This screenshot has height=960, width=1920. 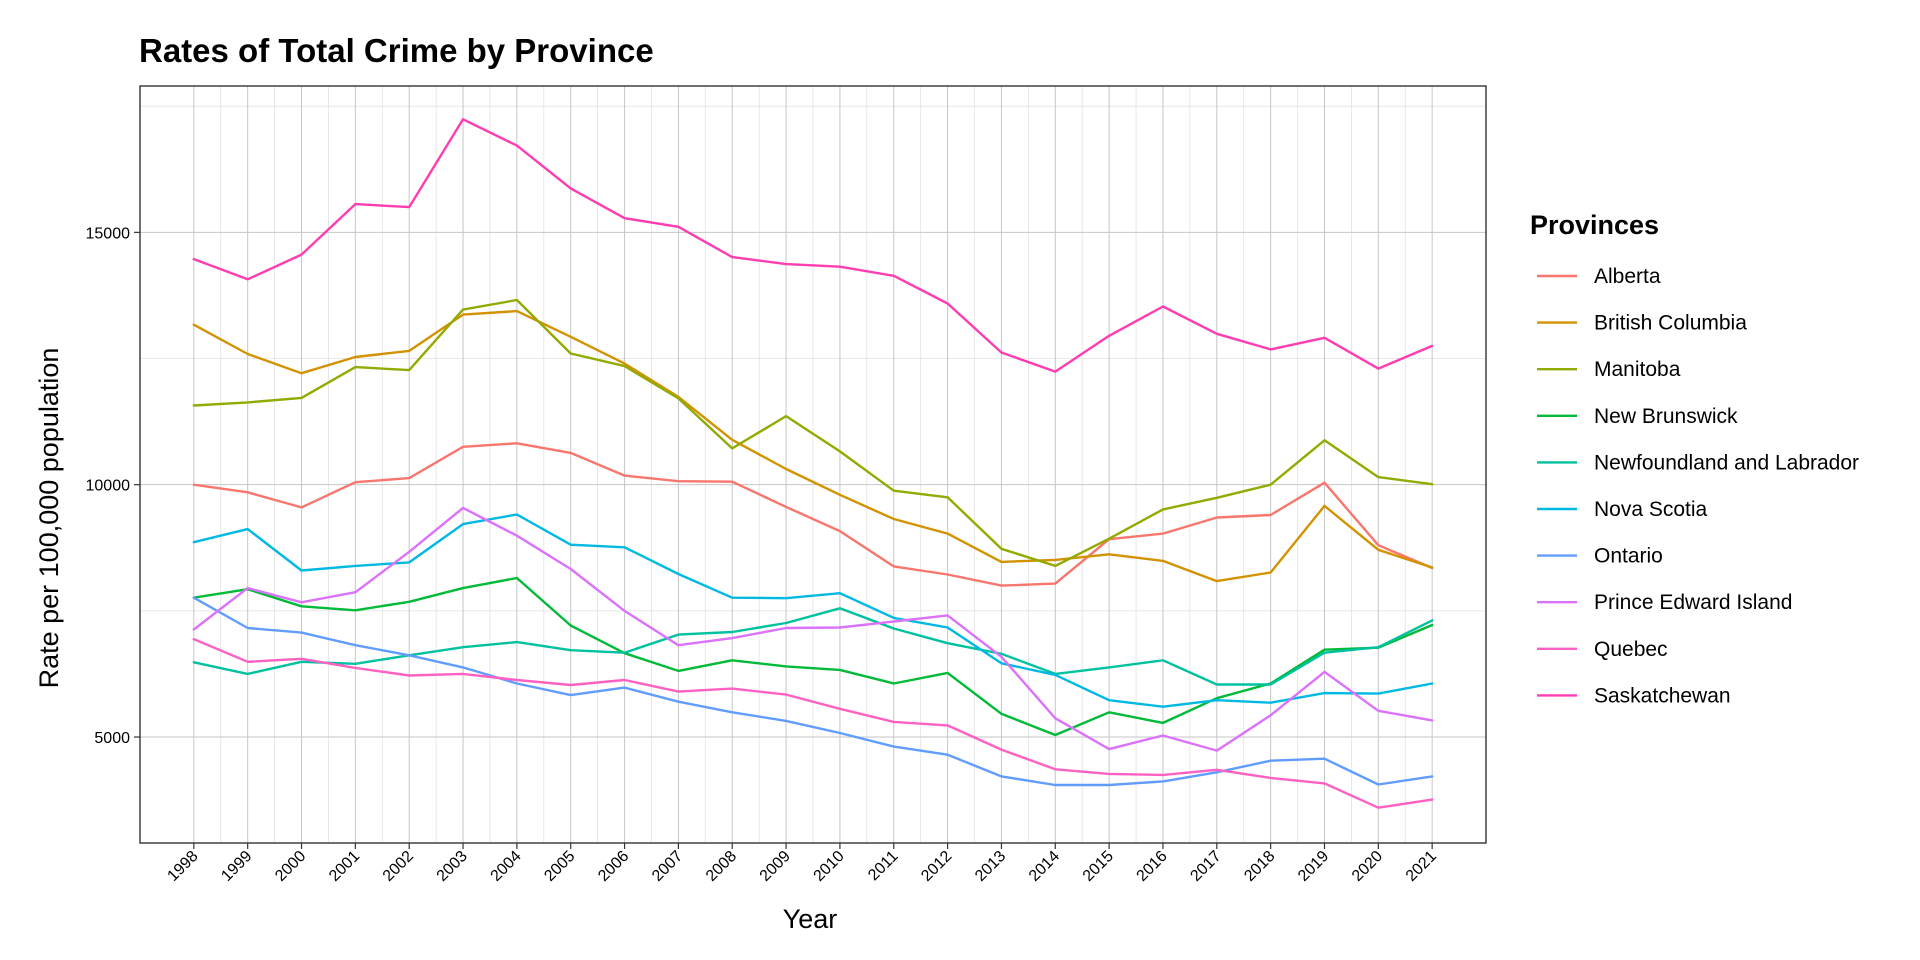 What do you see at coordinates (1594, 225) in the screenshot?
I see `legend-title: Provinces` at bounding box center [1594, 225].